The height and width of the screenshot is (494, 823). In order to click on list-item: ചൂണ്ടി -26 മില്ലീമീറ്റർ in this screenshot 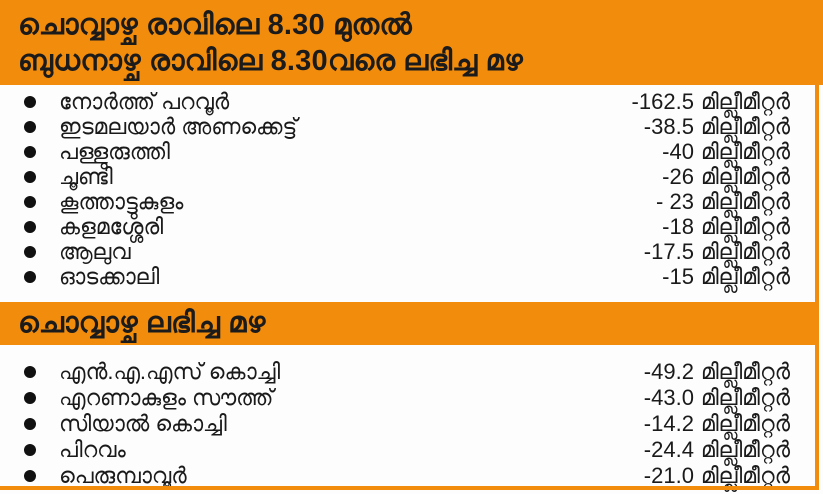, I will do `click(423, 176)`.